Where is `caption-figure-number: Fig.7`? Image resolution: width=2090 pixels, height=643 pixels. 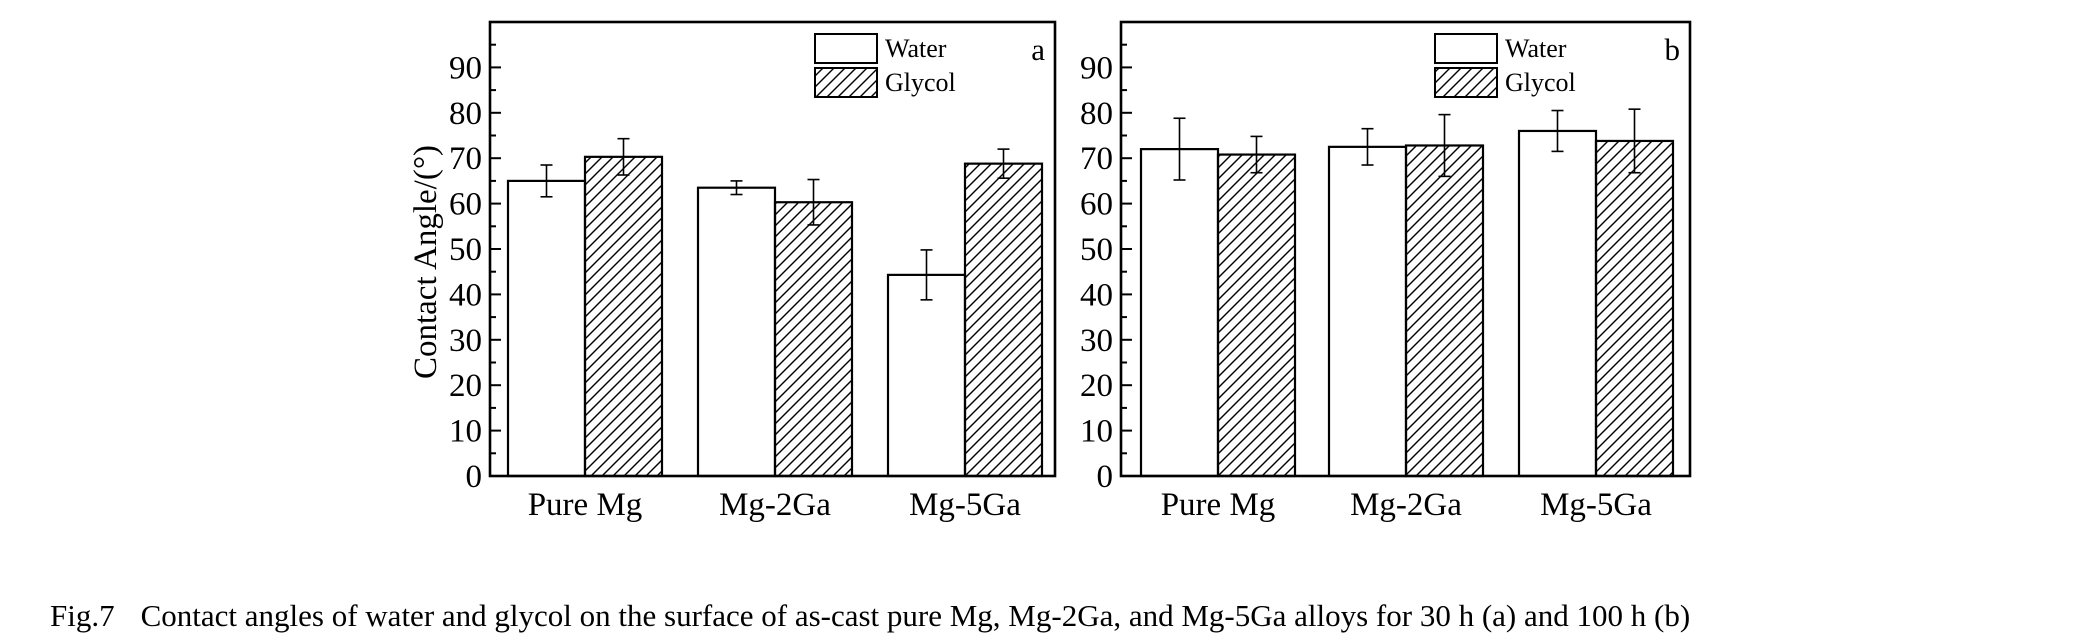 caption-figure-number: Fig.7 is located at coordinates (82, 615).